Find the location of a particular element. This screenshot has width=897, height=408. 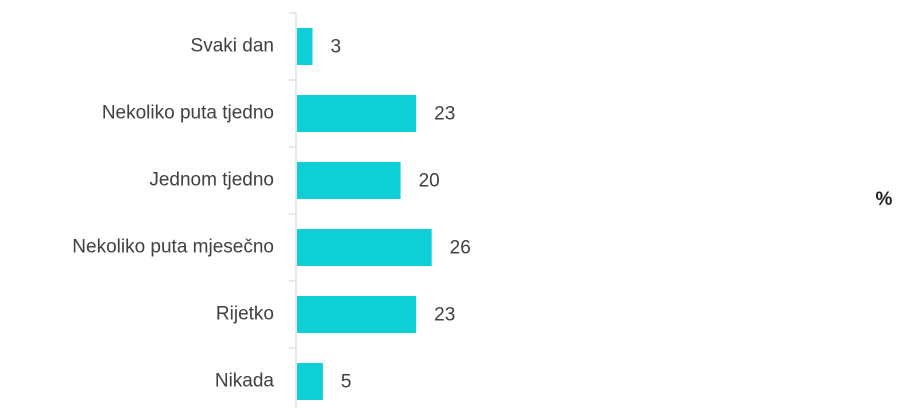

value-label: 3 is located at coordinates (336, 47).